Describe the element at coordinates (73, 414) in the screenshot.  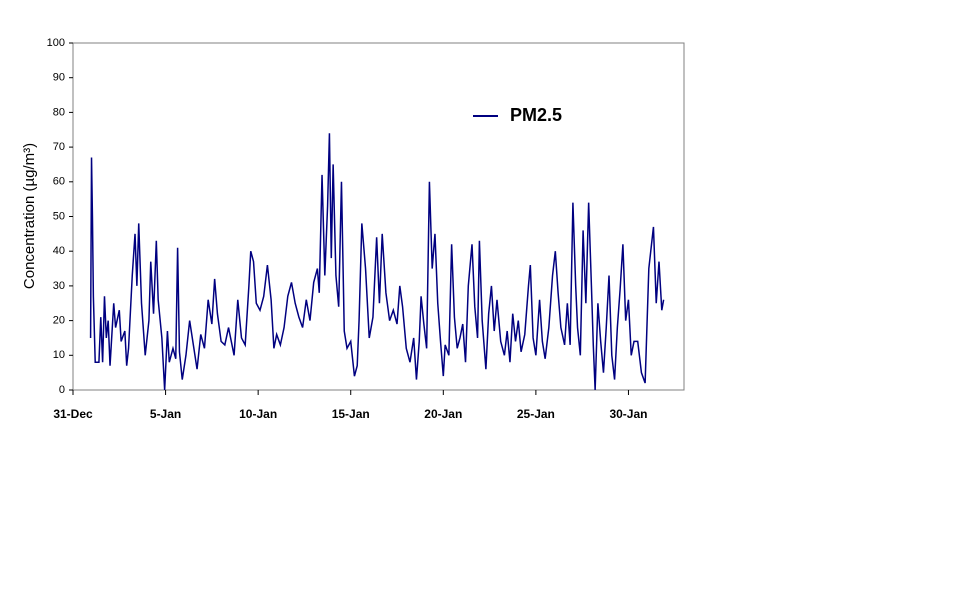
I see `x-tick-label: 31-Dec` at that location.